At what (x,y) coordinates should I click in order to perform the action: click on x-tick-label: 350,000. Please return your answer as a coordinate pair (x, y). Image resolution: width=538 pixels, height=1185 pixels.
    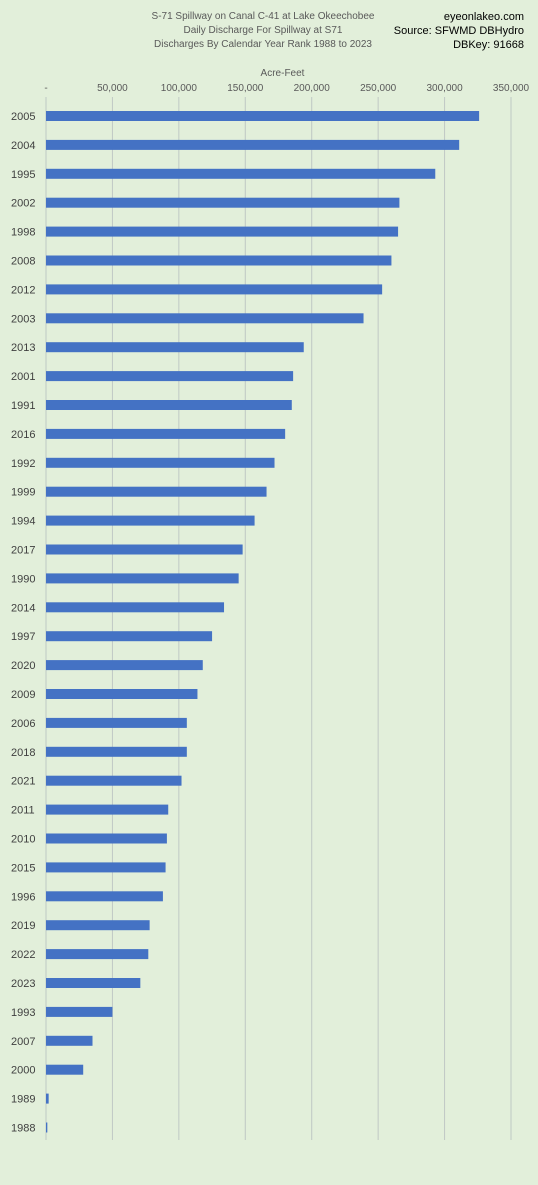
    Looking at the image, I should click on (511, 88).